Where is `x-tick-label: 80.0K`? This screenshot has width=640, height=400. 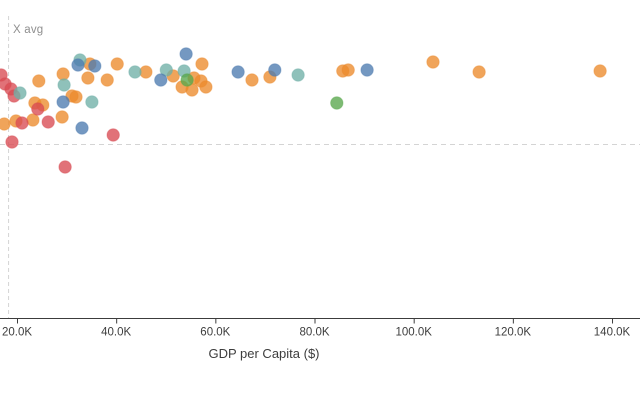 x-tick-label: 80.0K is located at coordinates (314, 333).